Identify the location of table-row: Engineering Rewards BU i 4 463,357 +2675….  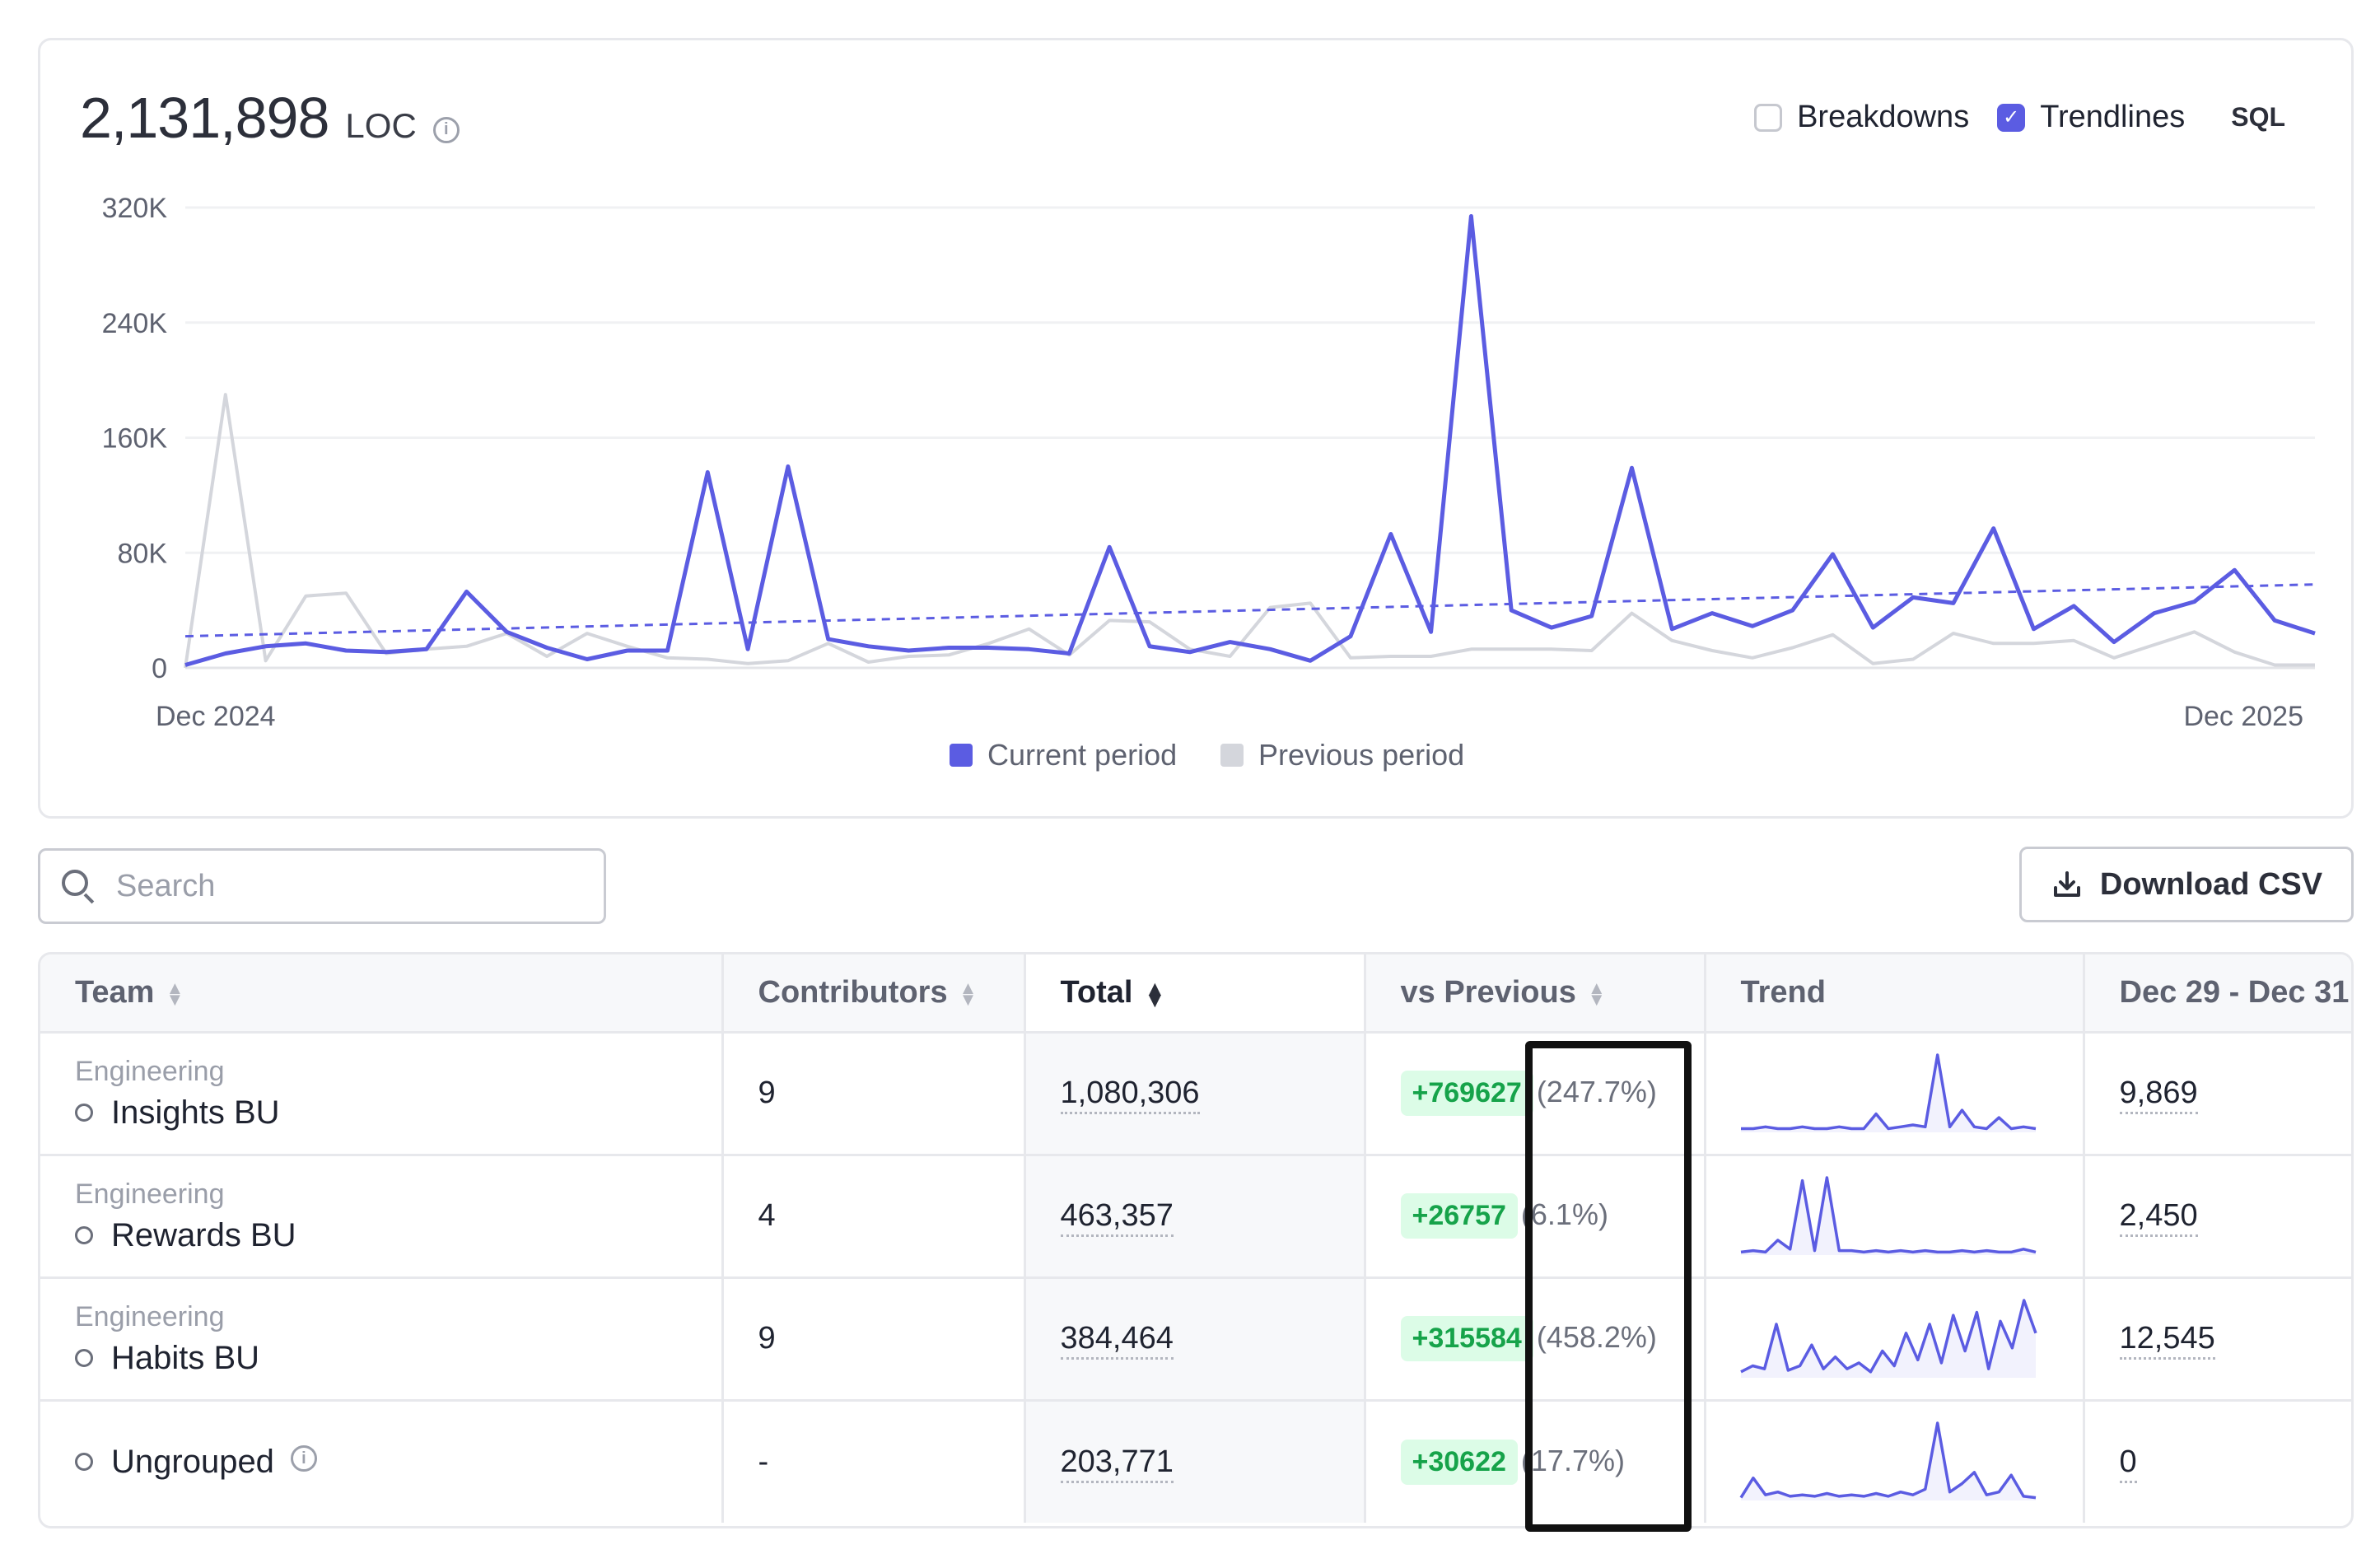
(1195, 1217).